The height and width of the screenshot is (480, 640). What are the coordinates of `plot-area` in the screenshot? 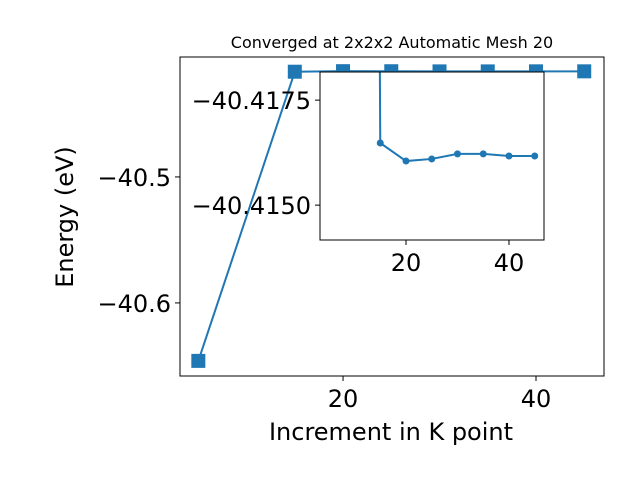 It's located at (456, 117).